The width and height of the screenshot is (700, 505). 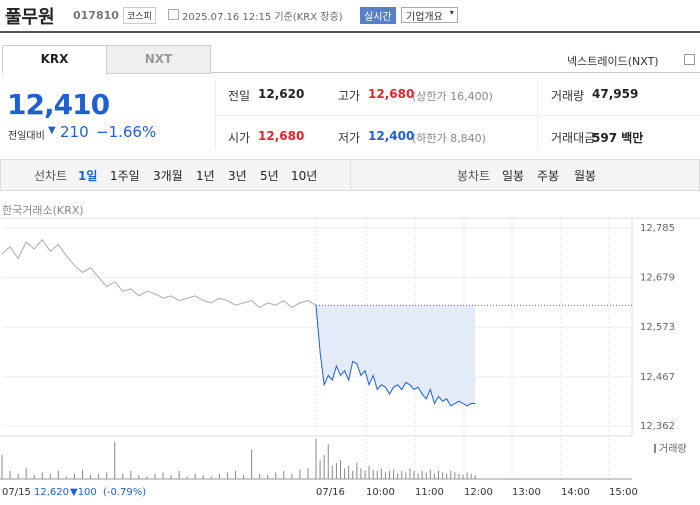 I want to click on company-button: 기업개요 ▾, so click(x=429, y=15).